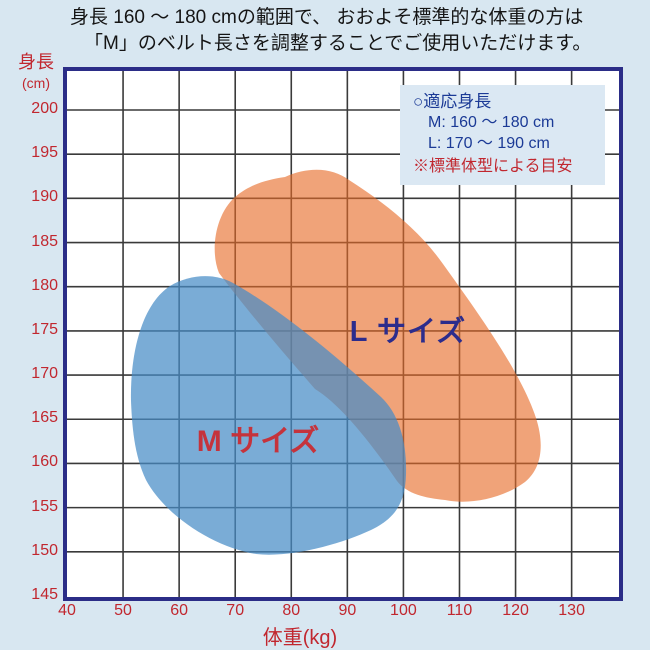 This screenshot has height=650, width=650. What do you see at coordinates (44, 374) in the screenshot?
I see `y-tick-label: 170` at bounding box center [44, 374].